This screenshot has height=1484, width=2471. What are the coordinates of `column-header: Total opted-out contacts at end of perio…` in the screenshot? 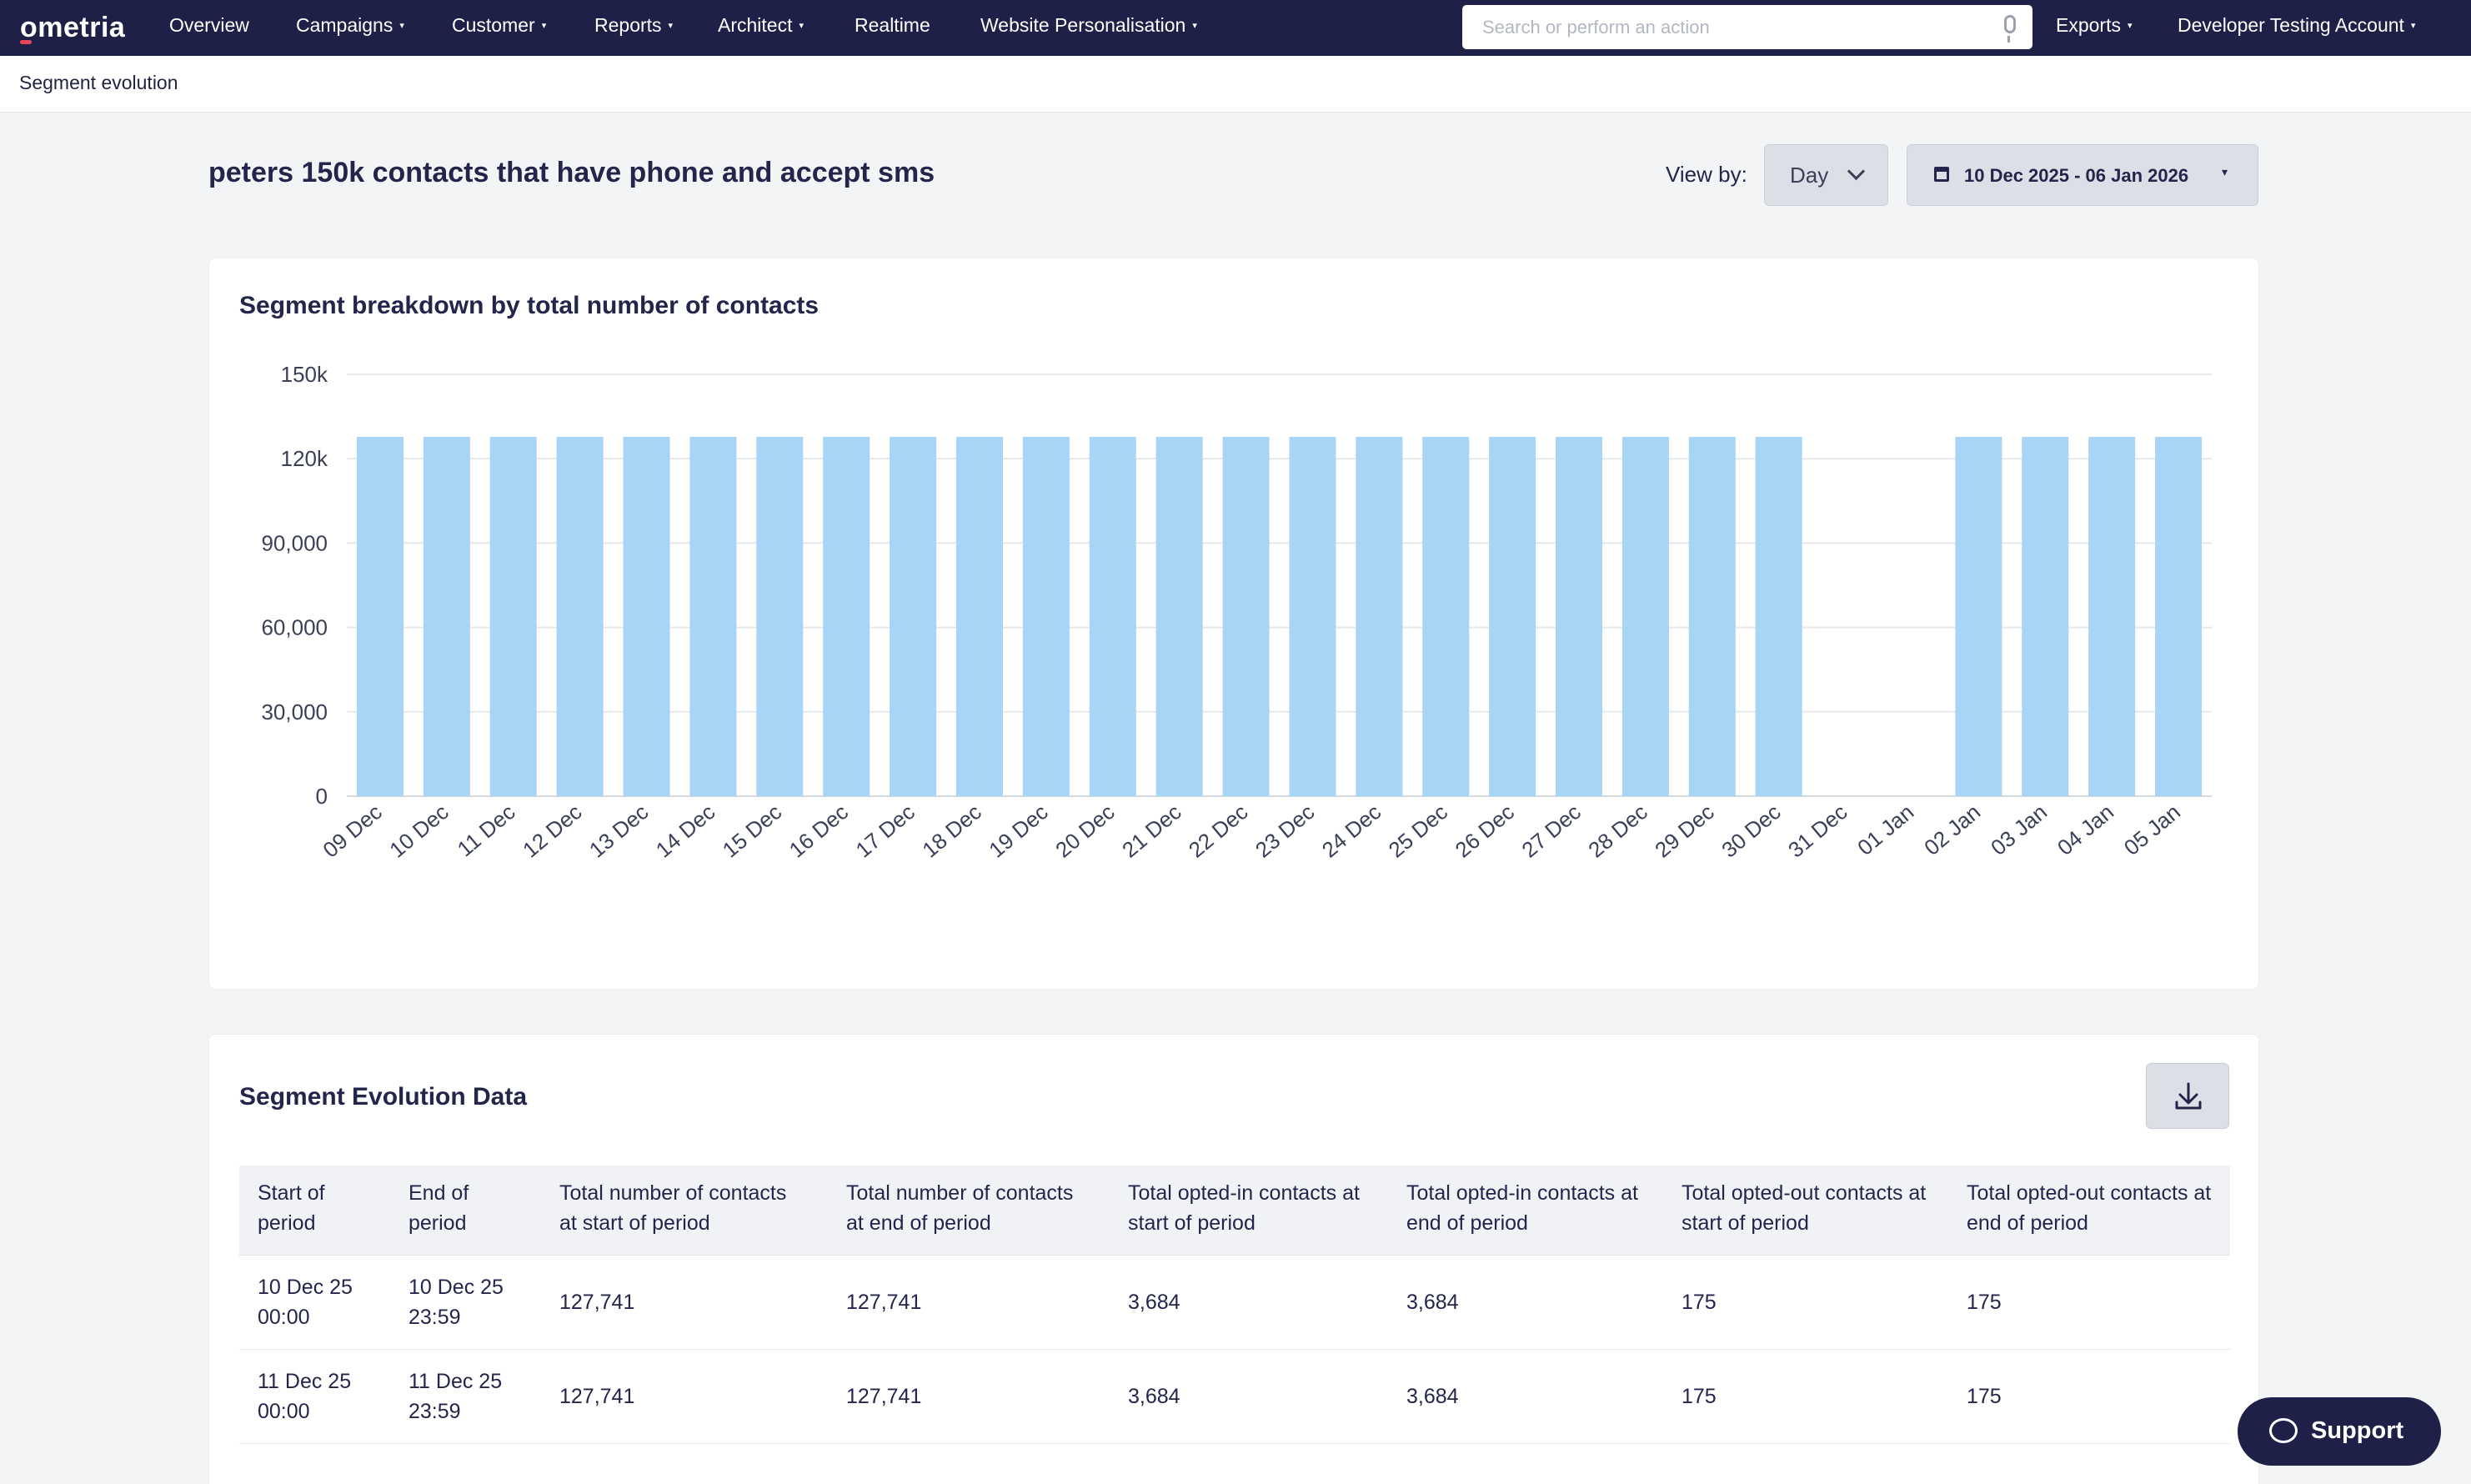 It's located at (2089, 1211).